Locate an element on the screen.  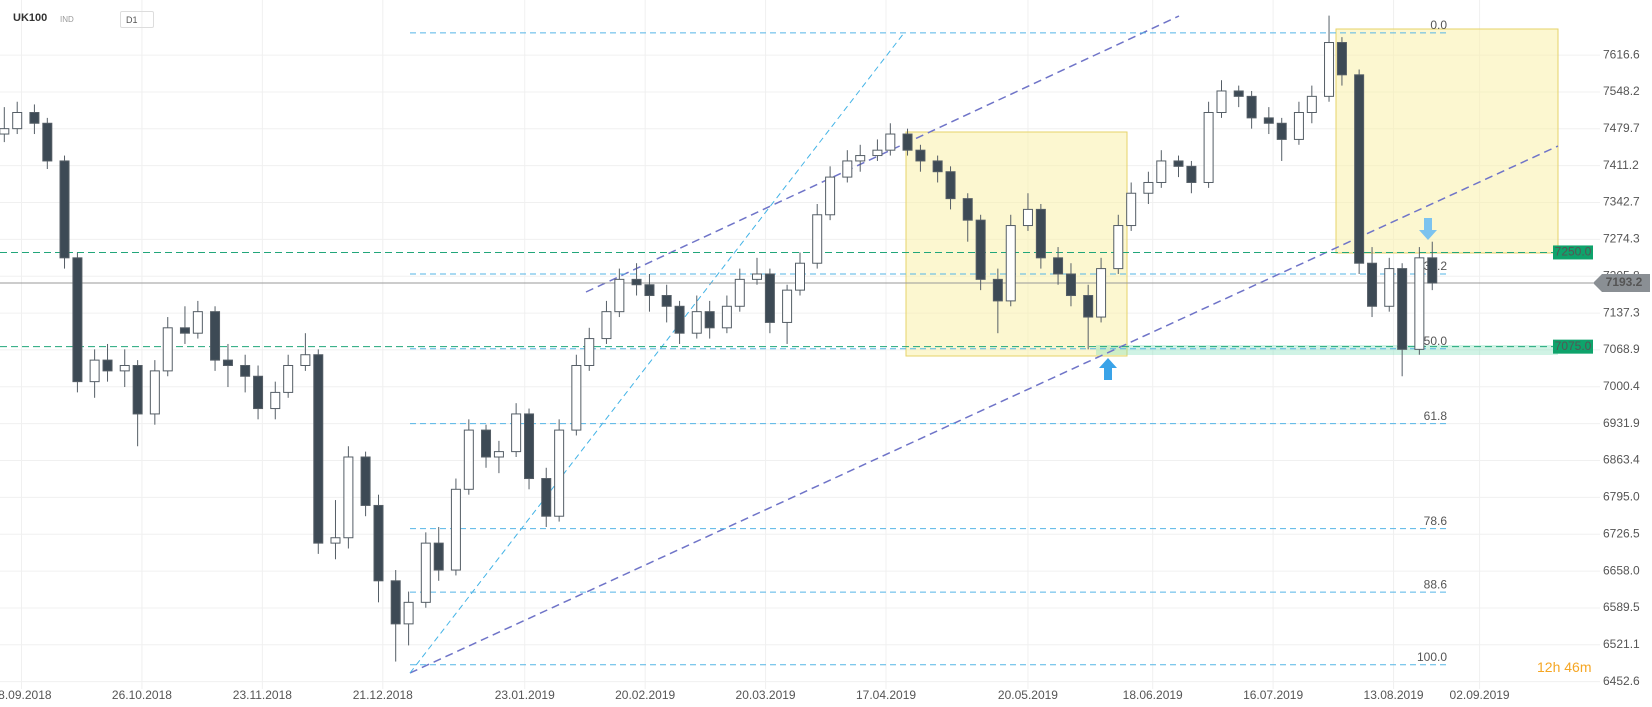
y-tick-label: 6795.0 is located at coordinates (1621, 497).